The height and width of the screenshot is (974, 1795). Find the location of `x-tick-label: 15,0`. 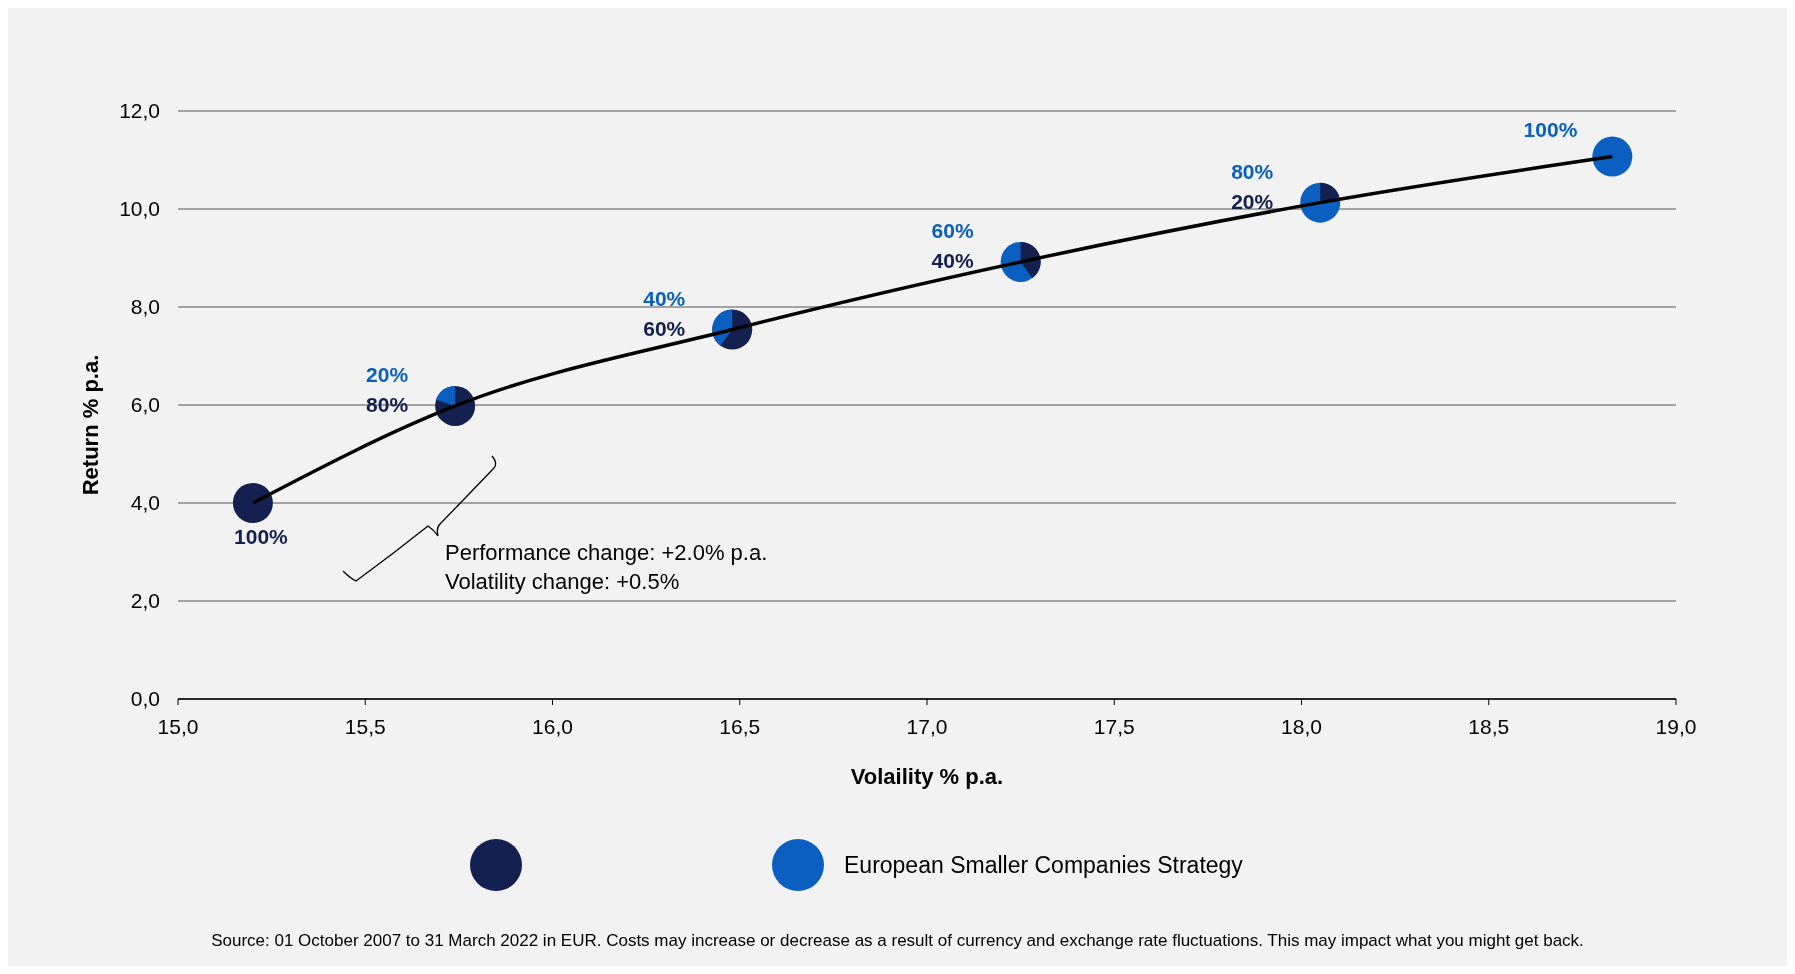

x-tick-label: 15,0 is located at coordinates (178, 726).